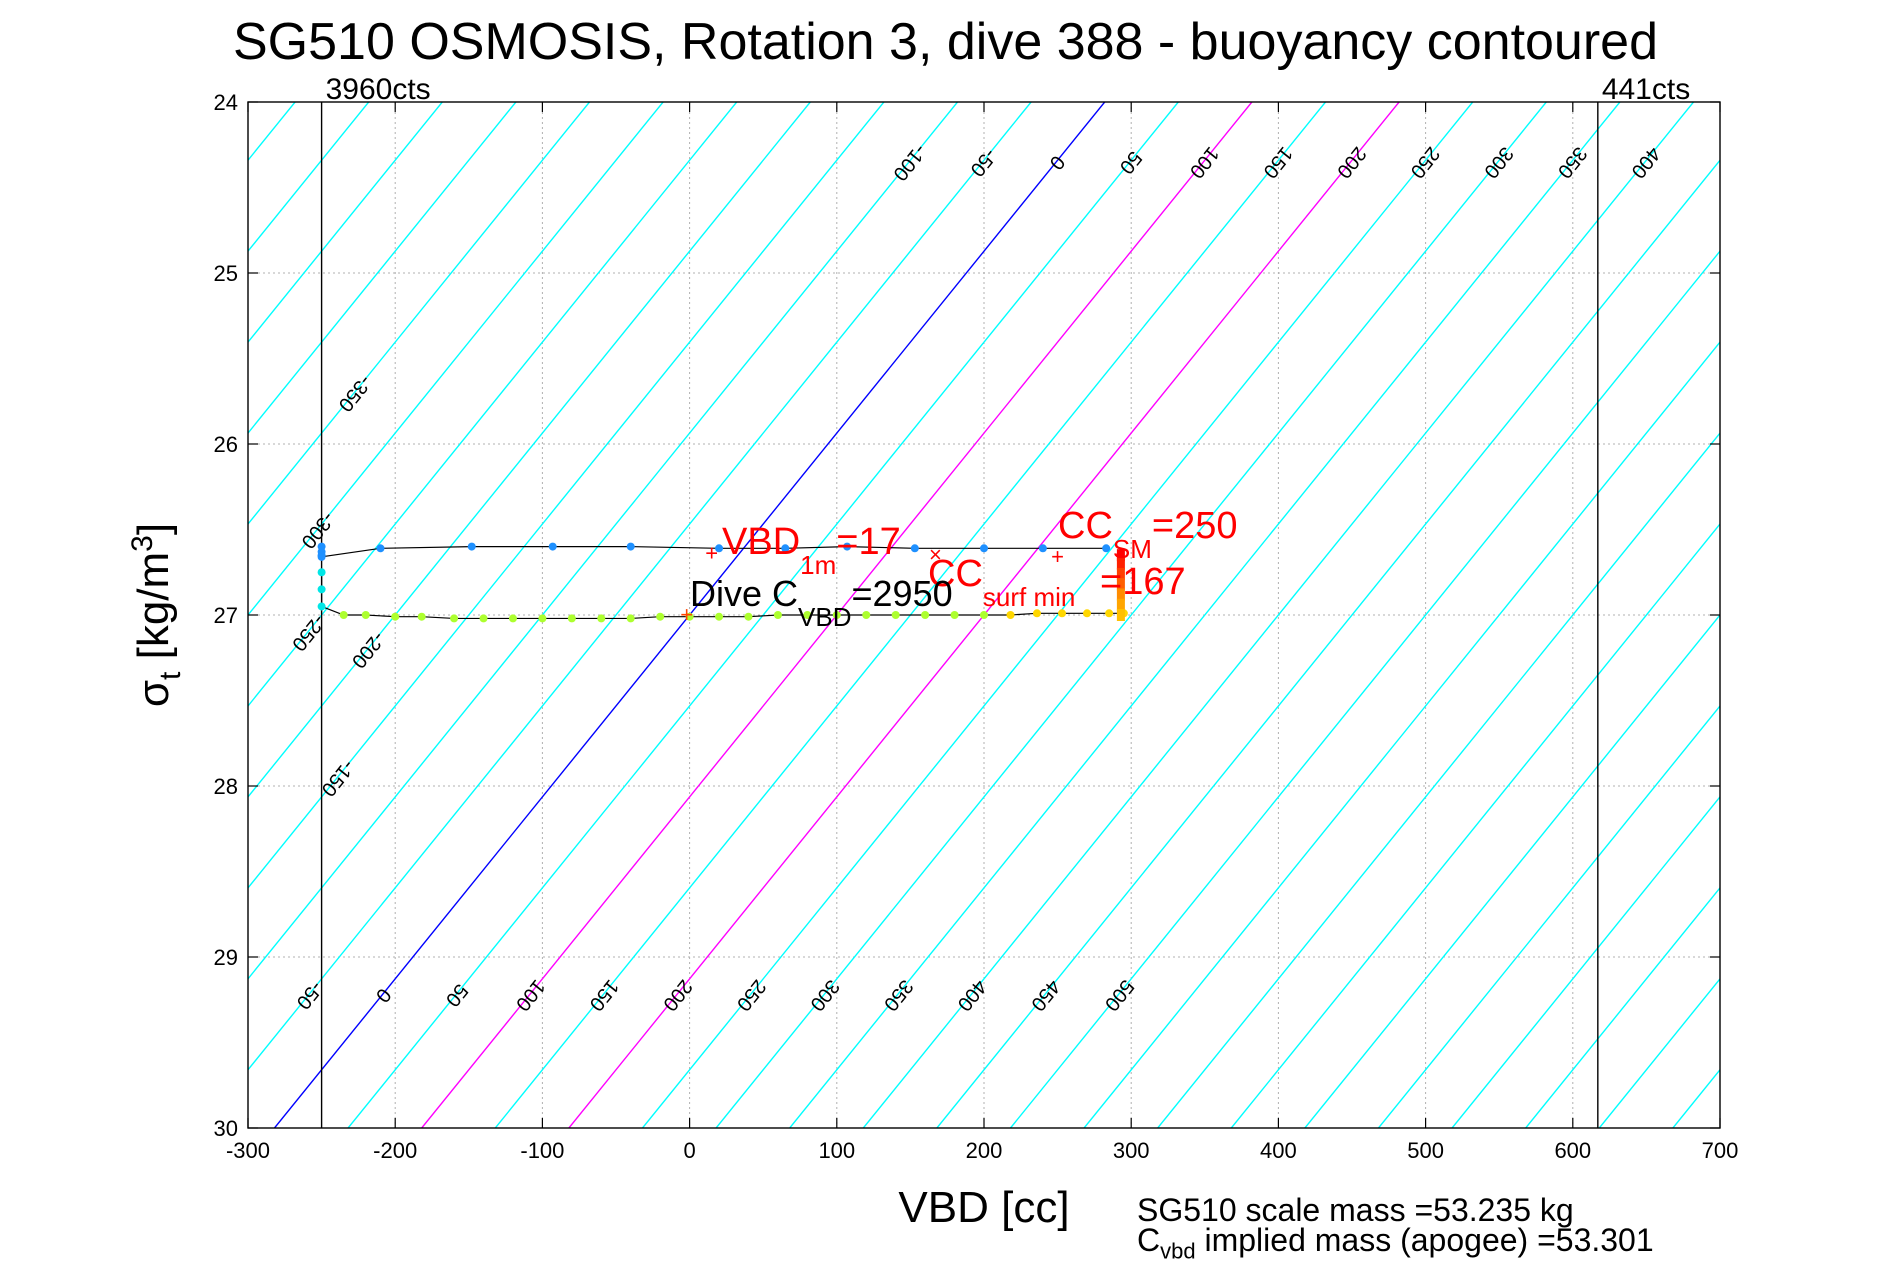 This screenshot has width=1891, height=1267. I want to click on y-tick-label: 26, so click(226, 444).